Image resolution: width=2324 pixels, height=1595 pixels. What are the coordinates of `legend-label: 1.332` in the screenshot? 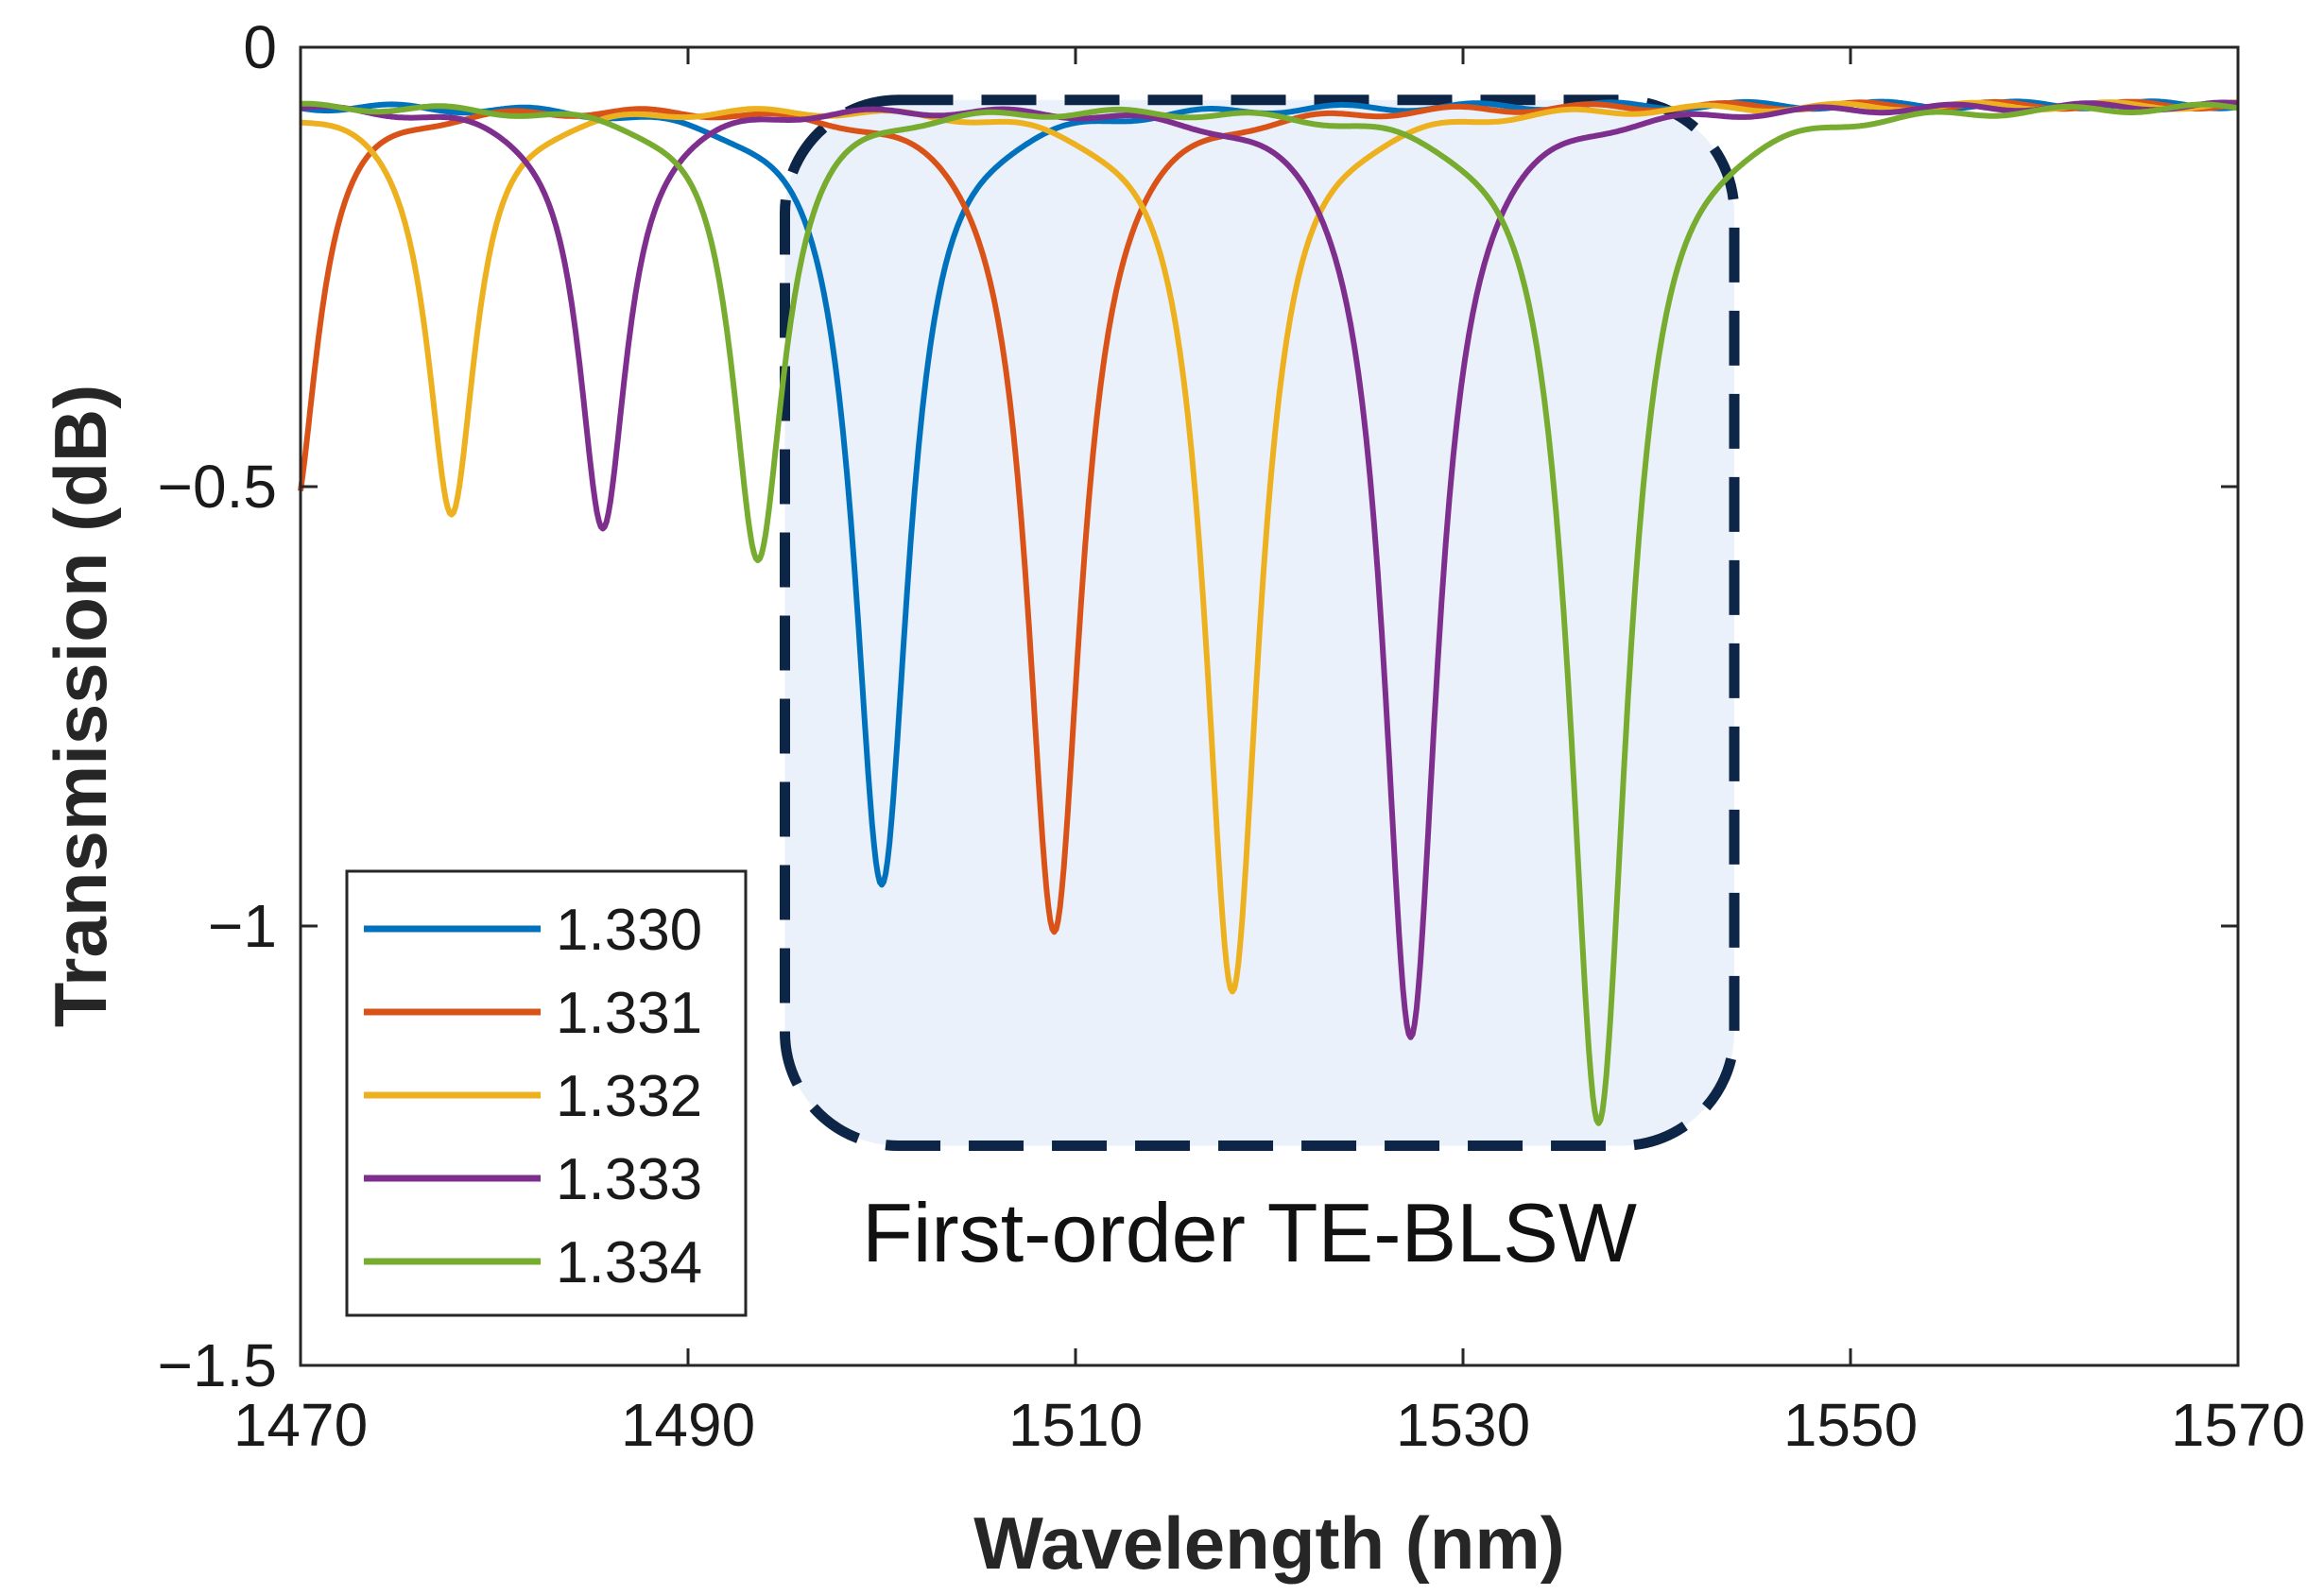 It's located at (629, 1096).